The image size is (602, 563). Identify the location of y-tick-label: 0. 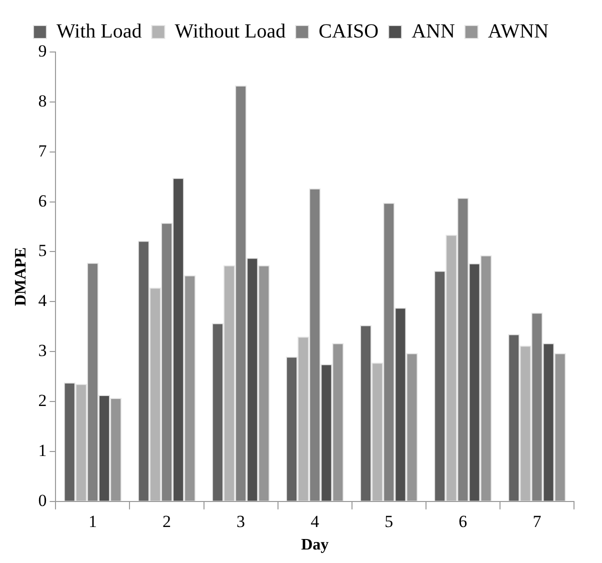
(42, 500).